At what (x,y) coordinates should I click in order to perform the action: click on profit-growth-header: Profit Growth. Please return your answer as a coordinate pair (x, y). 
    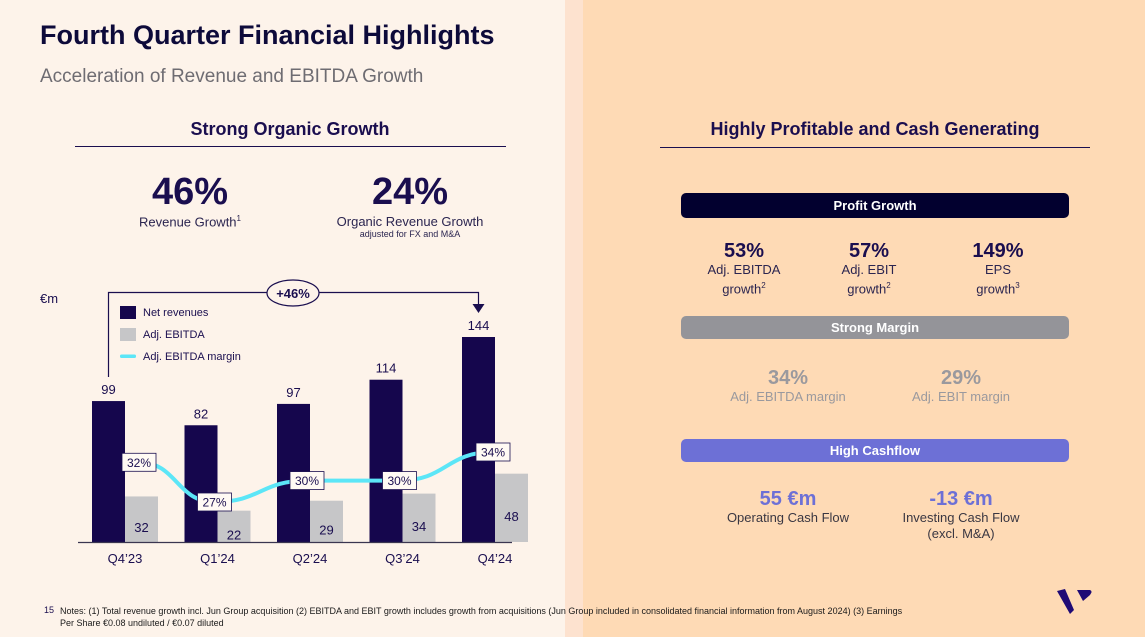
    Looking at the image, I should click on (875, 205).